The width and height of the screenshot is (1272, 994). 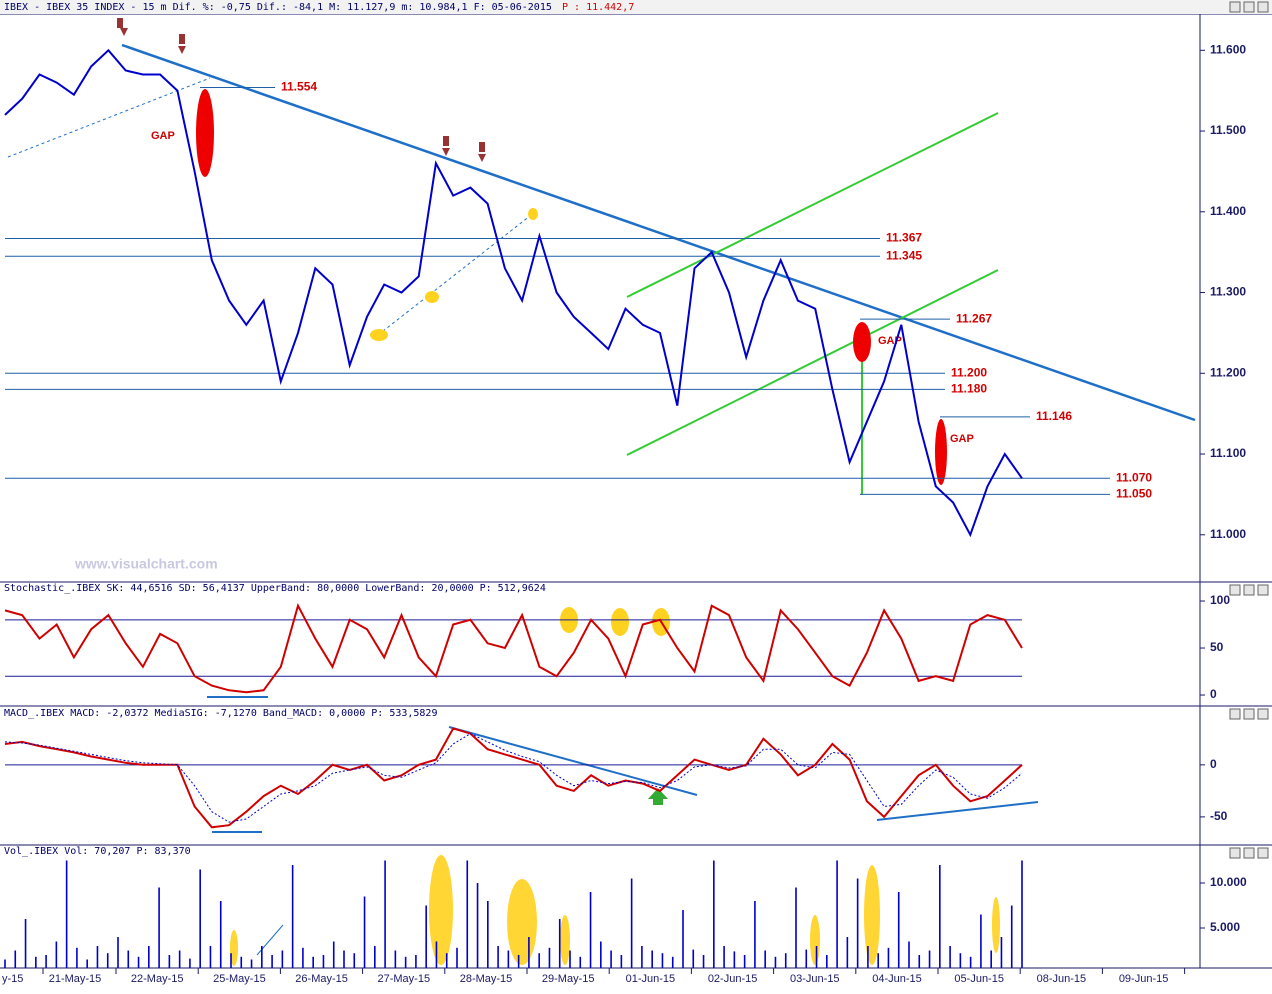 I want to click on panel-title: Vol_.IBEX Vol: 70,207 P: 83,370, so click(x=97, y=851).